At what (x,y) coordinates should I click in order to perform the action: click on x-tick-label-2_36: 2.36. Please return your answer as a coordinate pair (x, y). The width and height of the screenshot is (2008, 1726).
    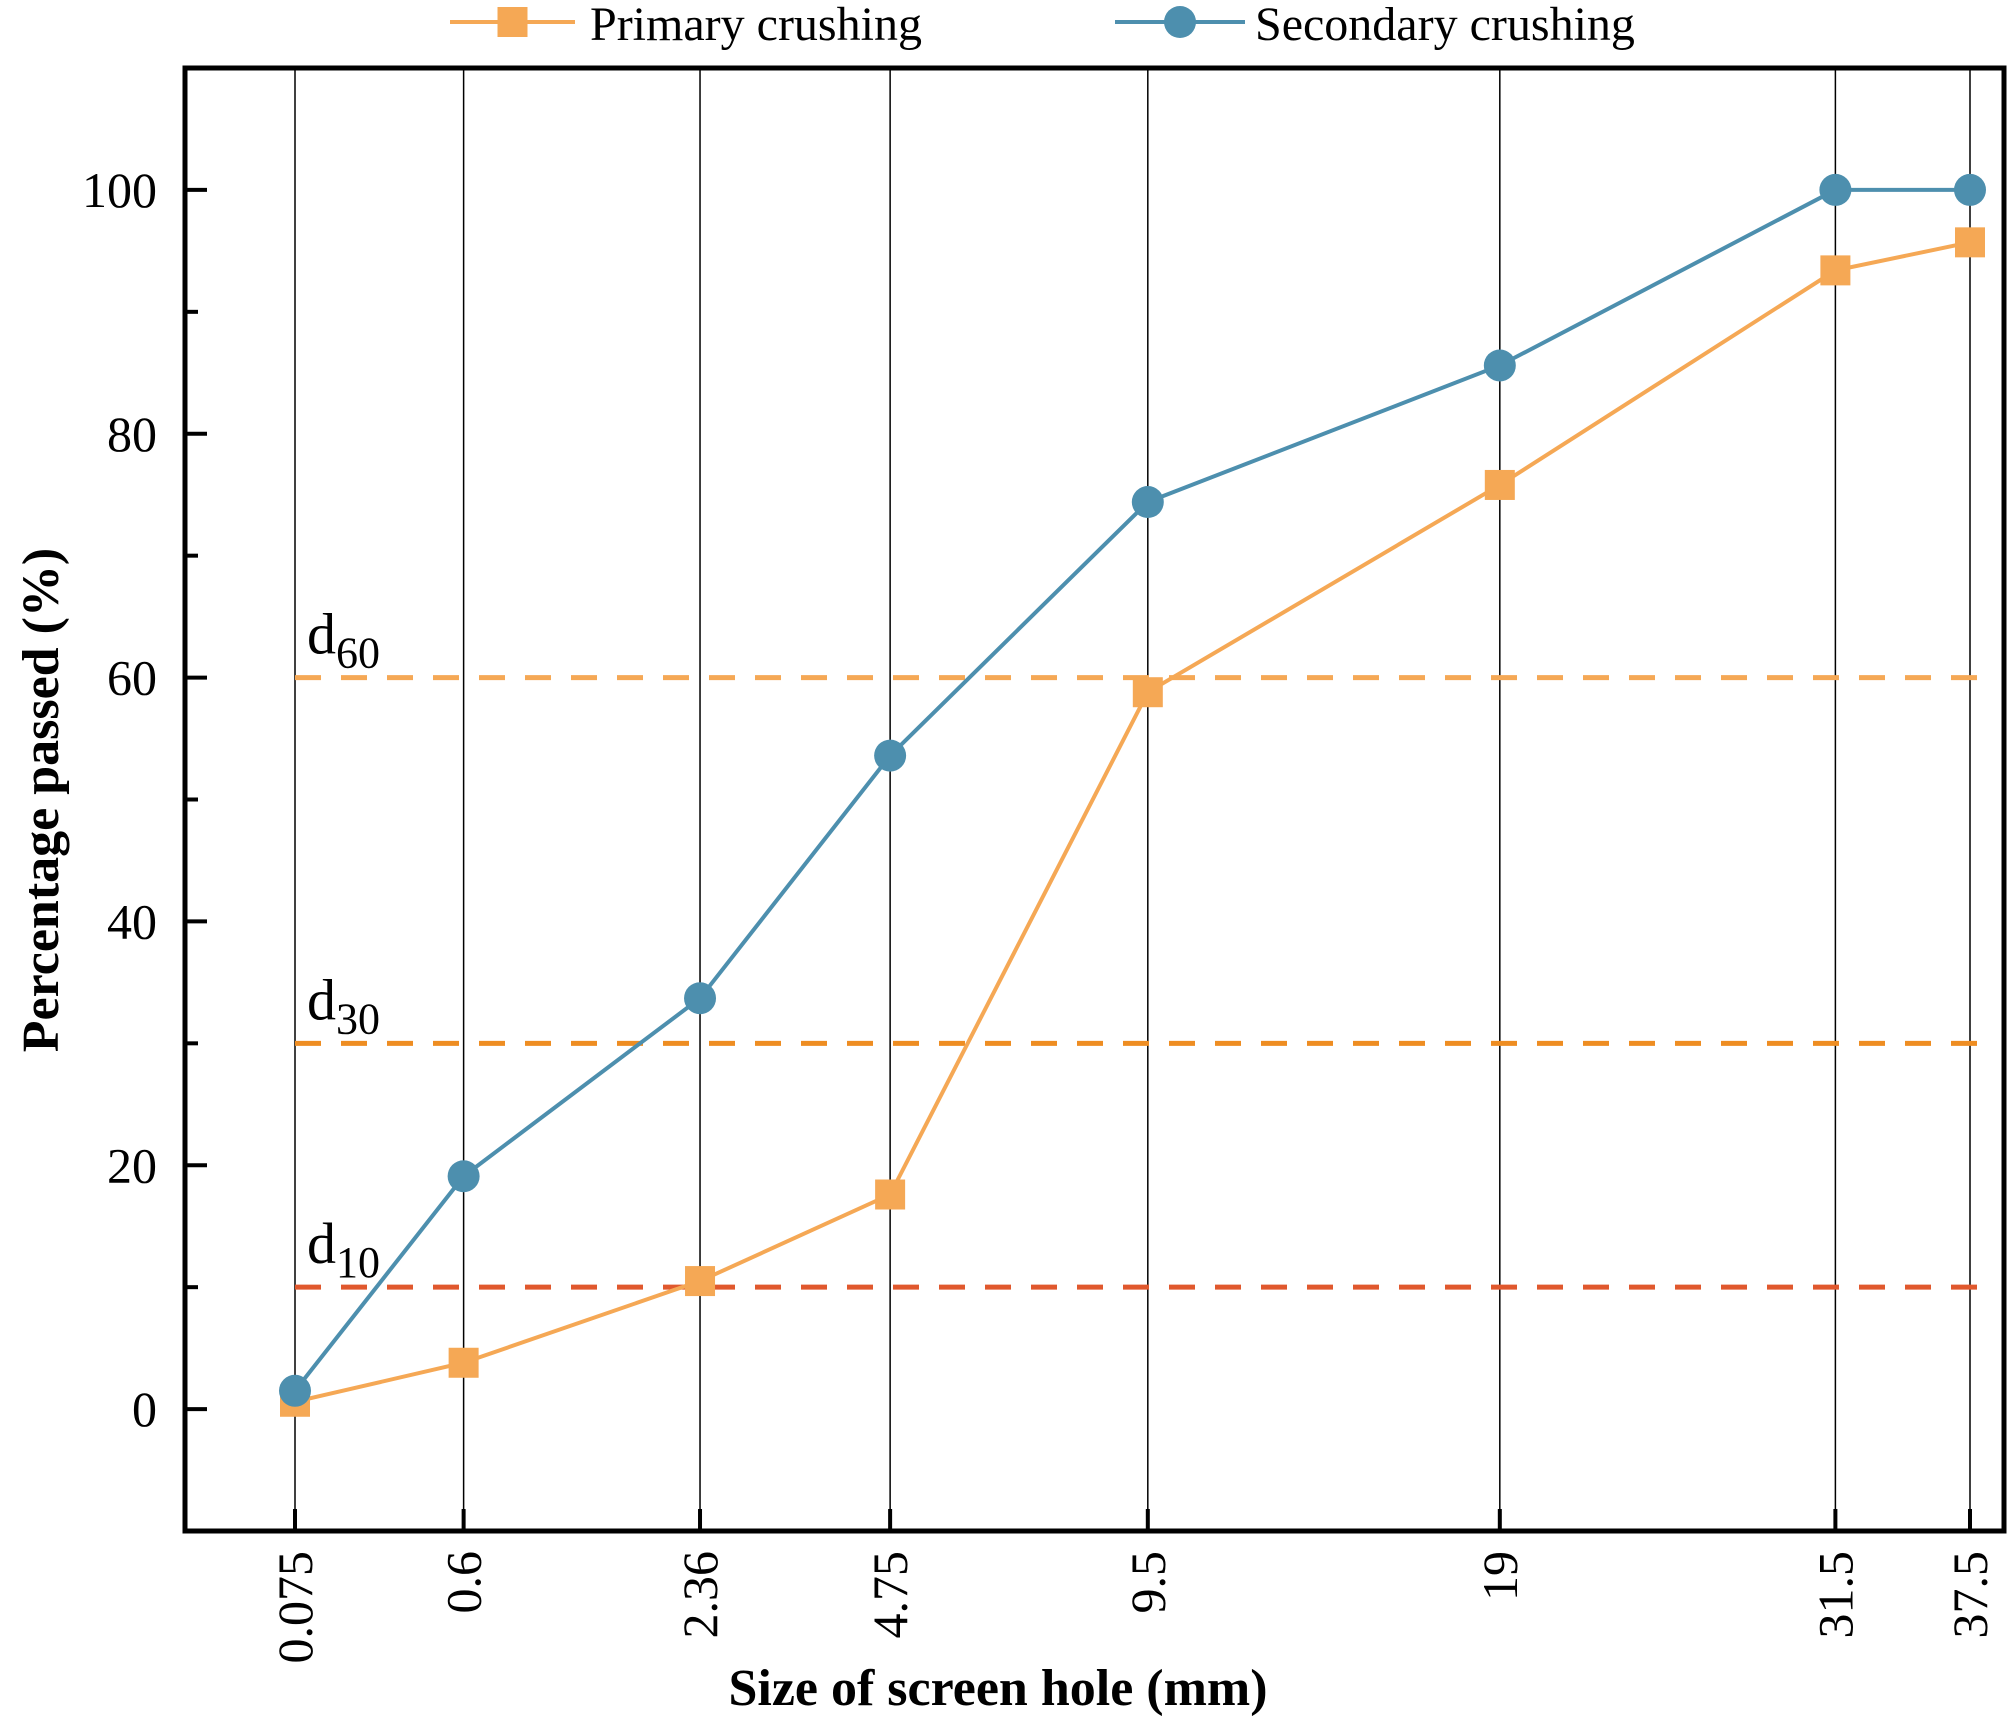
    Looking at the image, I should click on (700, 1595).